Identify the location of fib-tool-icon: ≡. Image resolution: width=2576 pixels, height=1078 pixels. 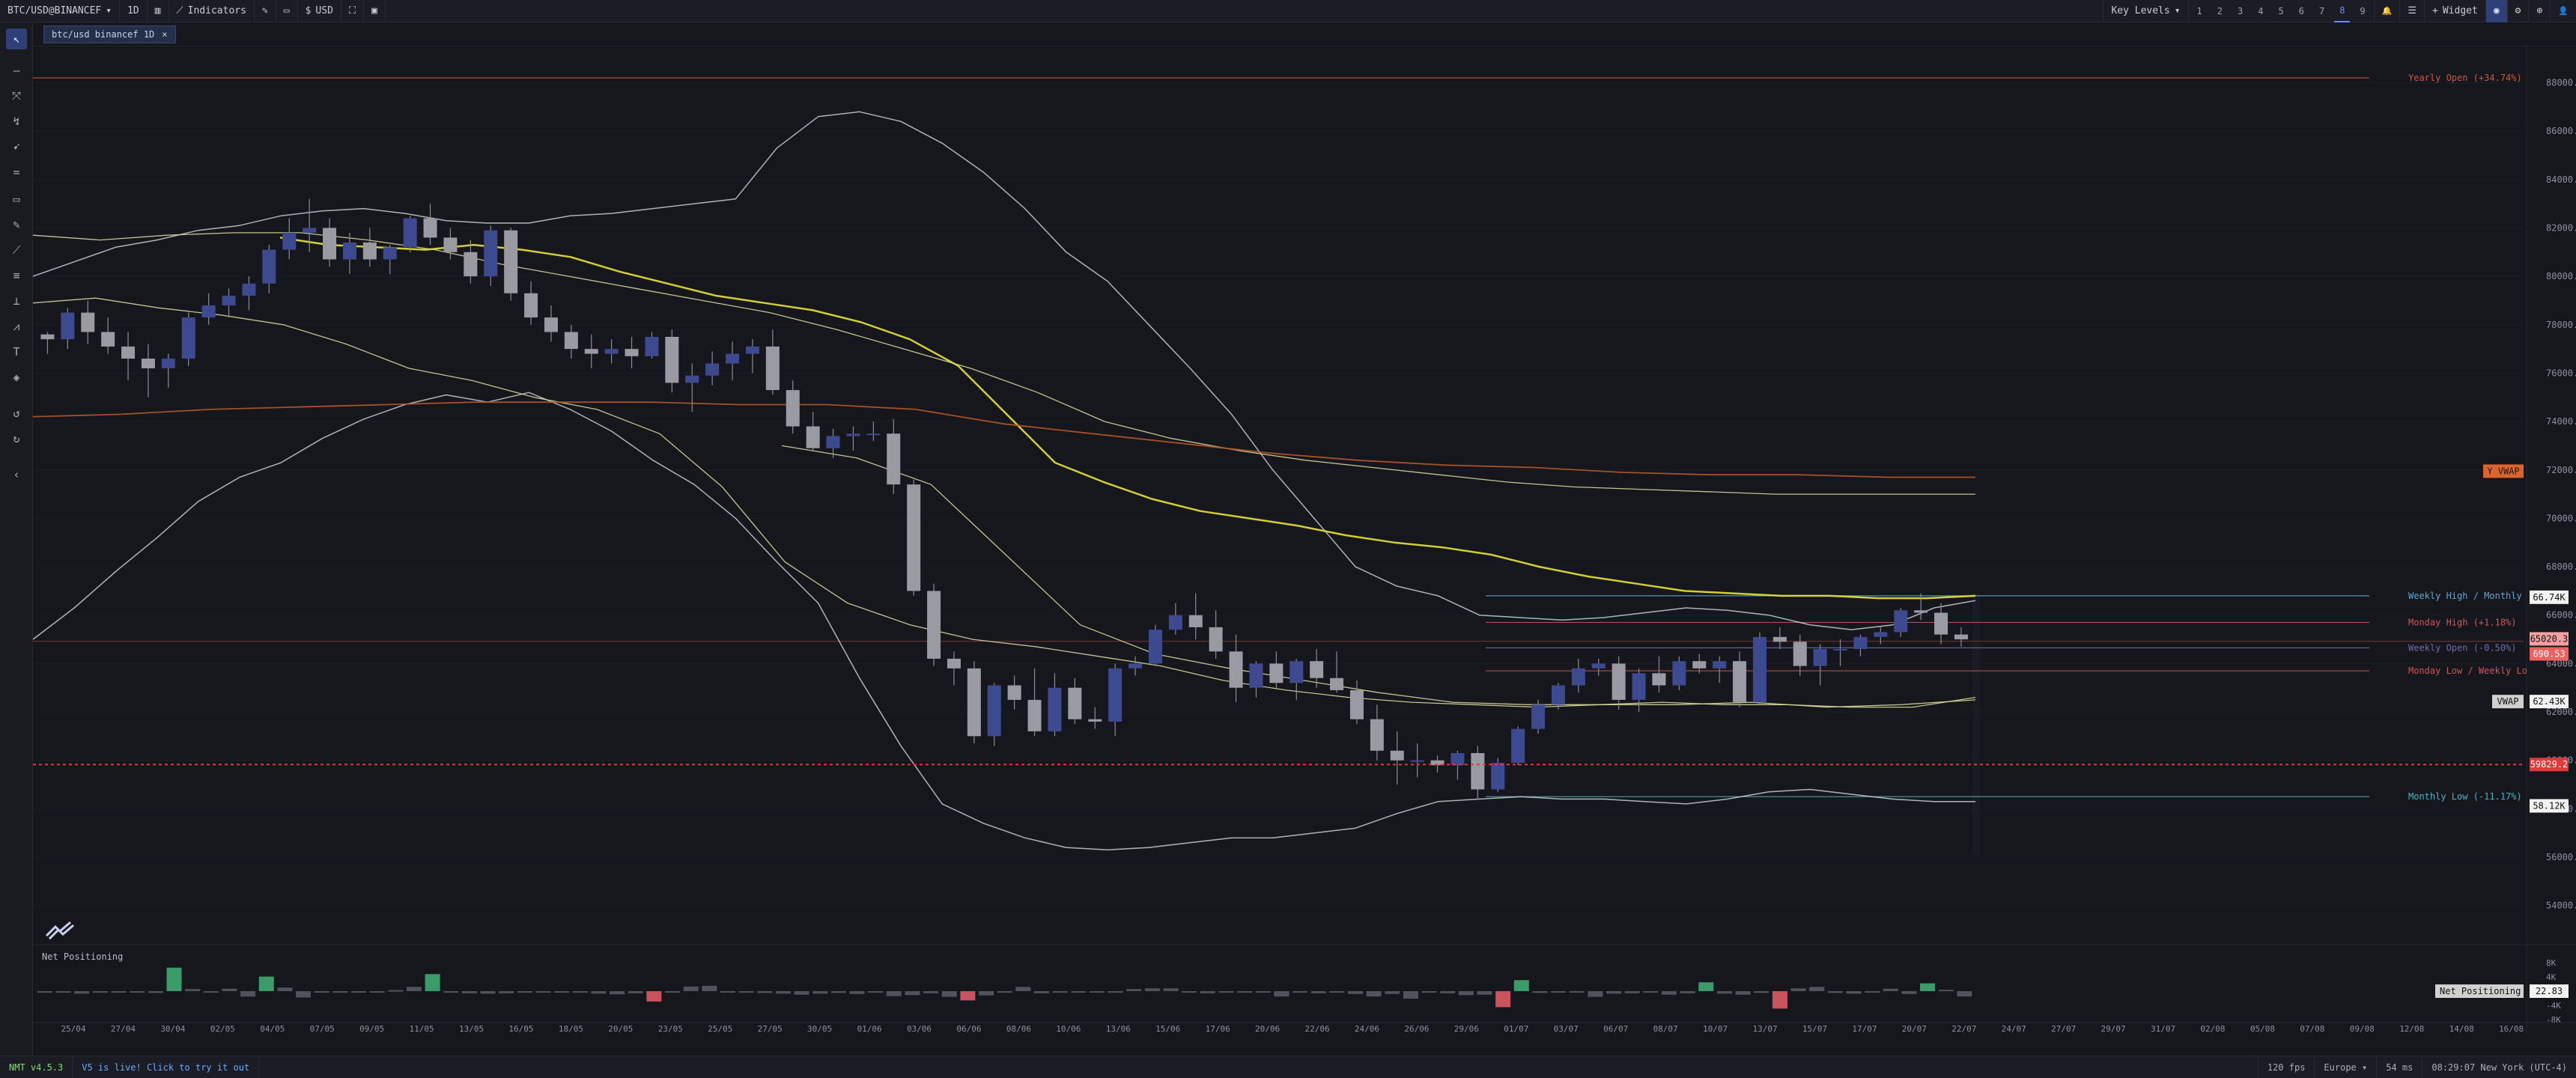
(16, 275).